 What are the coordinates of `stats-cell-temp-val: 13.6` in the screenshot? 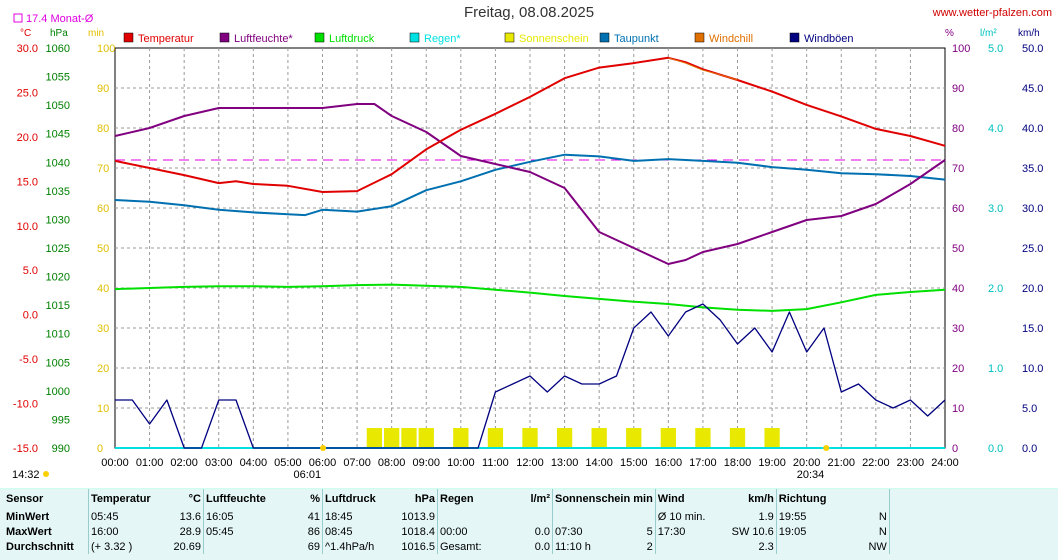 It's located at (190, 516).